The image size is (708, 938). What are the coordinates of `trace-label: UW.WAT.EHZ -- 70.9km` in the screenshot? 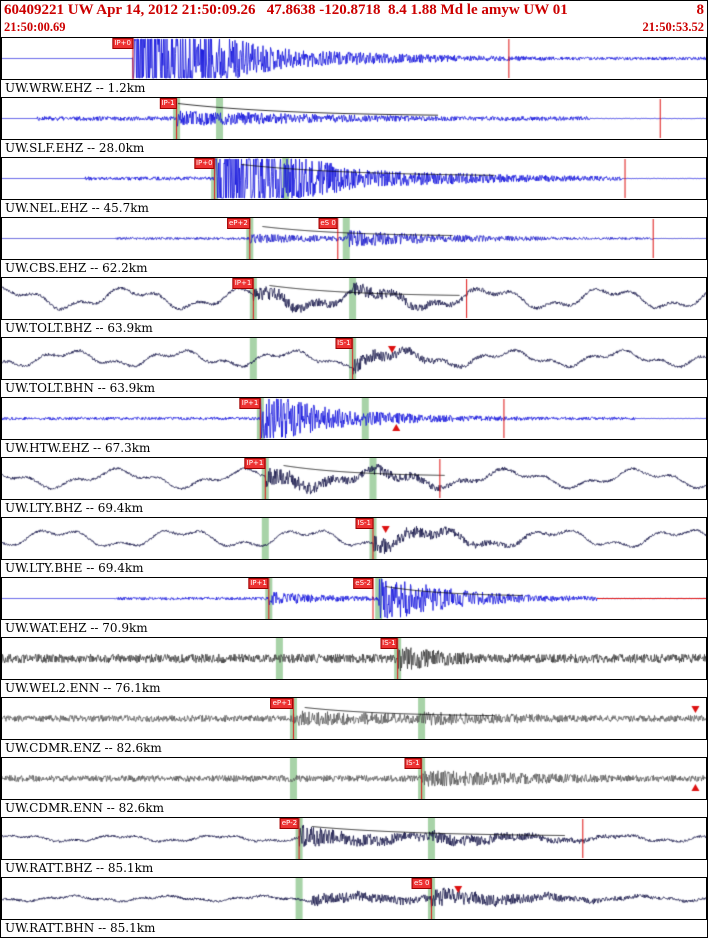 It's located at (76, 628).